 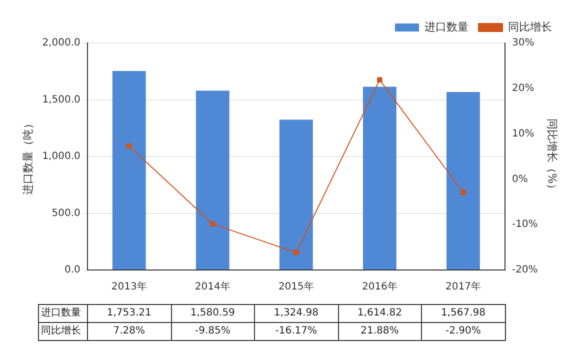 I want to click on y2-tick-label: -10%, so click(x=525, y=224).